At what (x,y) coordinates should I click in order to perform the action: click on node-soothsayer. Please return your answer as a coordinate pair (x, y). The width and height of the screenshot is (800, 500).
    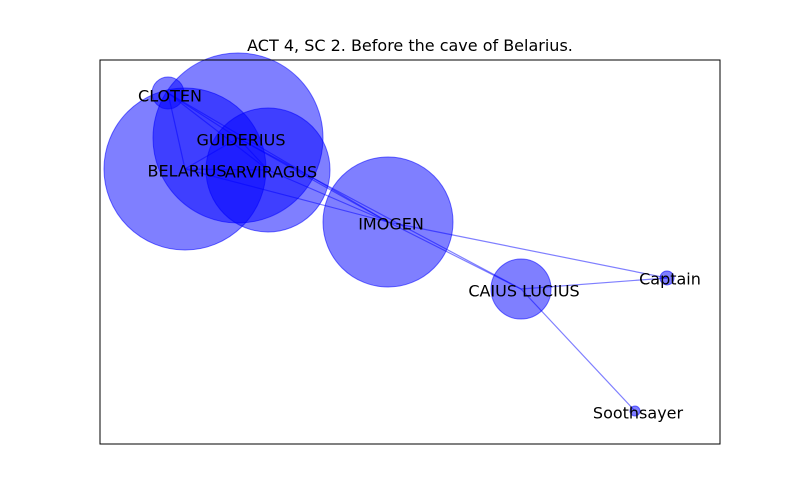
    Looking at the image, I should click on (635, 411).